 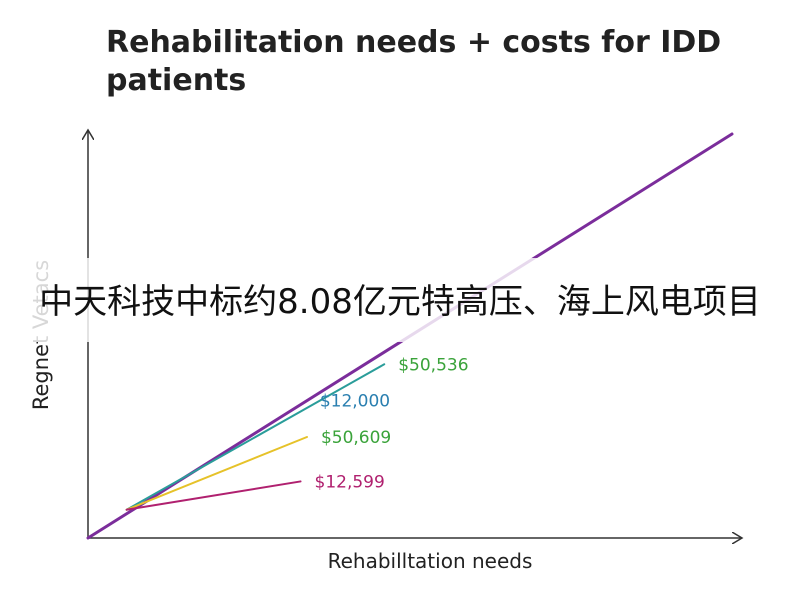 What do you see at coordinates (356, 438) in the screenshot?
I see `data-label-2: $50,609` at bounding box center [356, 438].